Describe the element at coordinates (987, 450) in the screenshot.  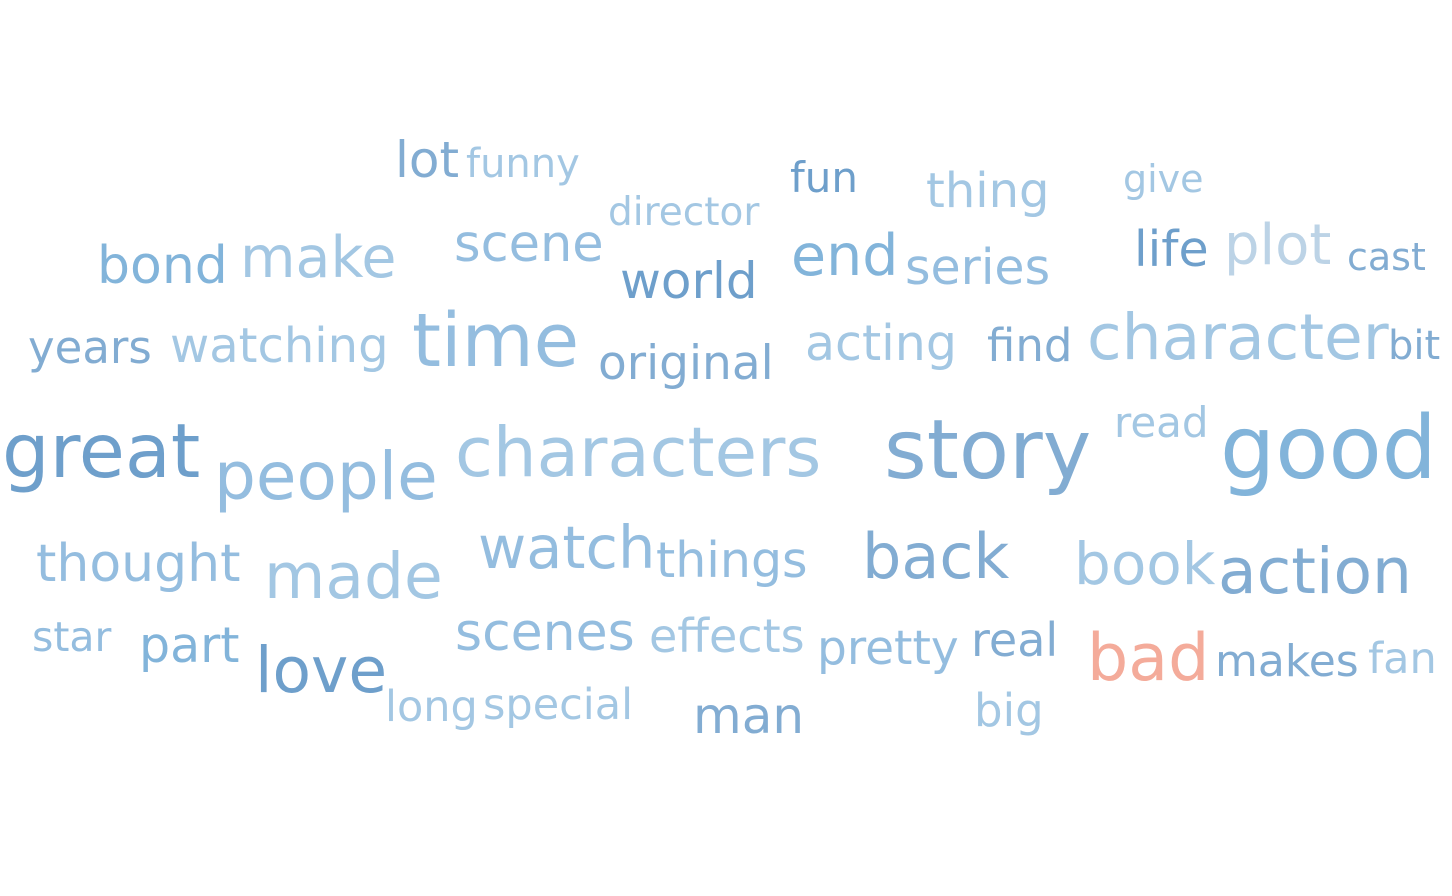
I see `word-story: story` at that location.